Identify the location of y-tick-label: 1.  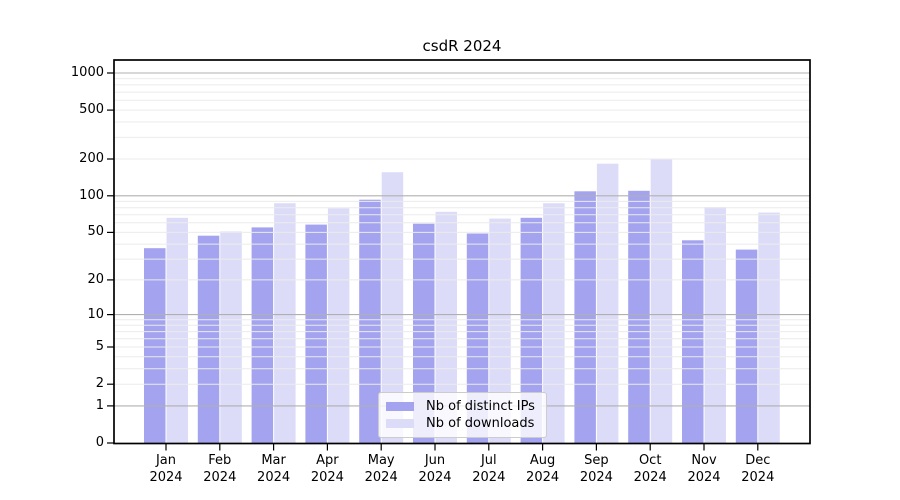
(99, 405).